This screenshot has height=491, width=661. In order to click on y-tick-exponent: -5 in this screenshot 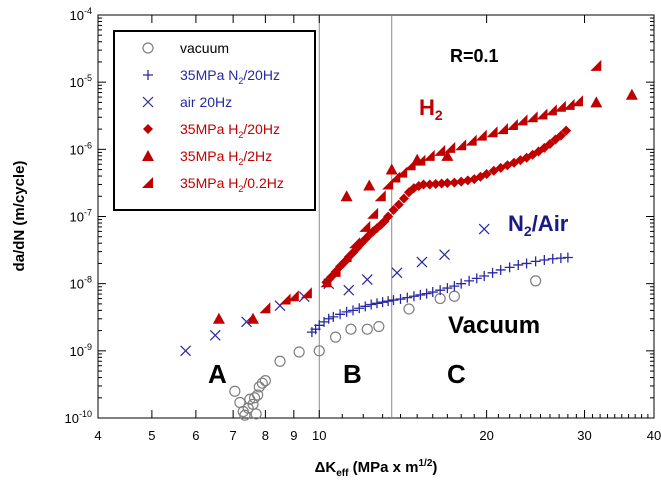, I will do `click(88, 78)`.